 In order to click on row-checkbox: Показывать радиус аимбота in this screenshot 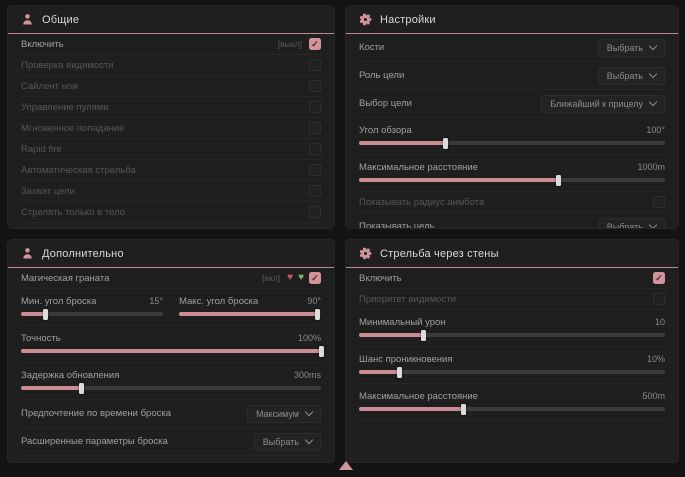, I will do `click(512, 202)`.